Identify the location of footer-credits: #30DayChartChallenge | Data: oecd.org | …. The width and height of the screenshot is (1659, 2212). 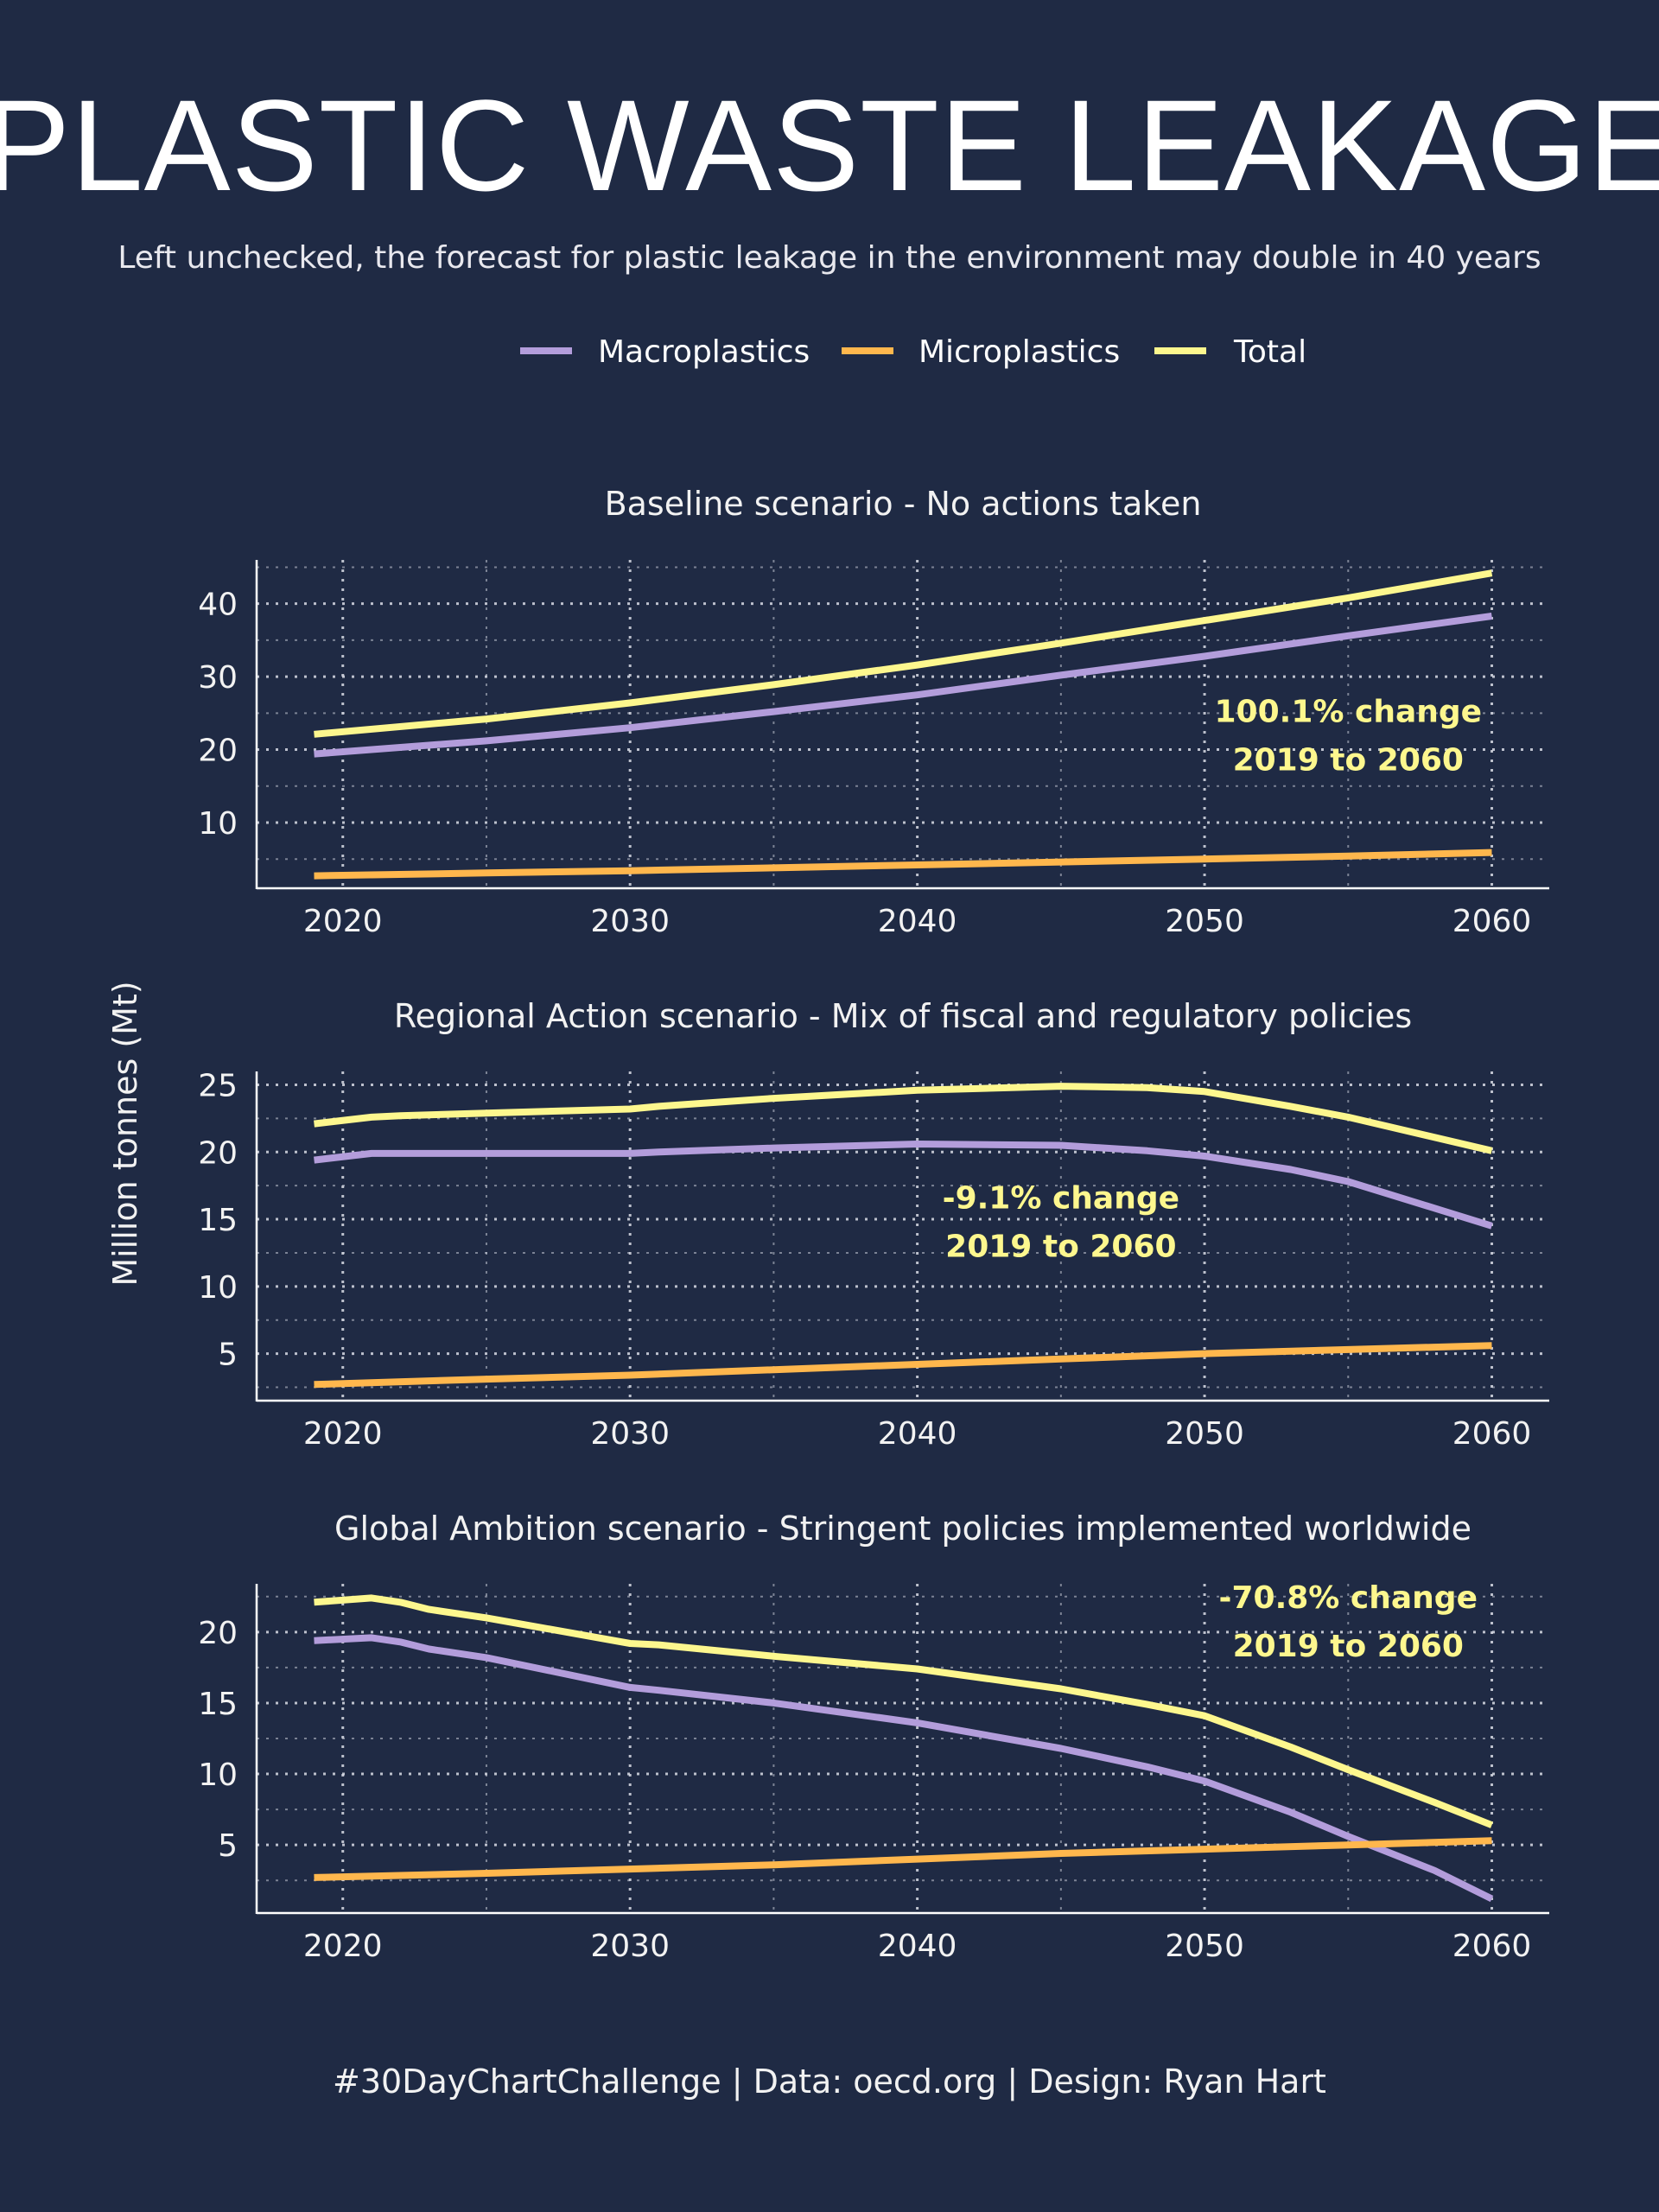
(829, 2082).